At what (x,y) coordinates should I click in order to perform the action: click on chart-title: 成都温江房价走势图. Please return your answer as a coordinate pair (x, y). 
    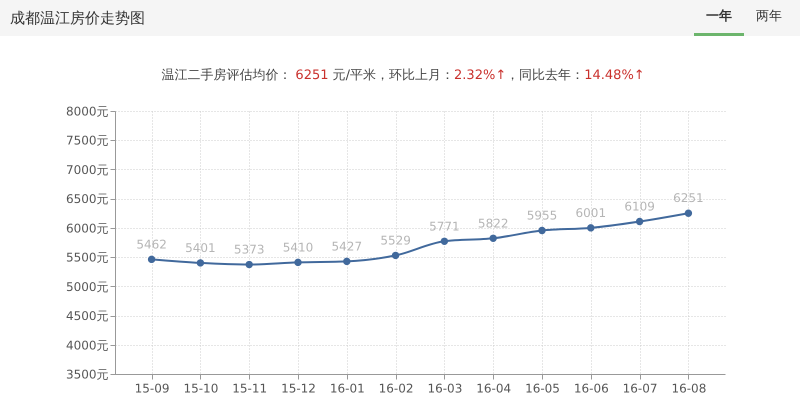
    Looking at the image, I should click on (77, 18).